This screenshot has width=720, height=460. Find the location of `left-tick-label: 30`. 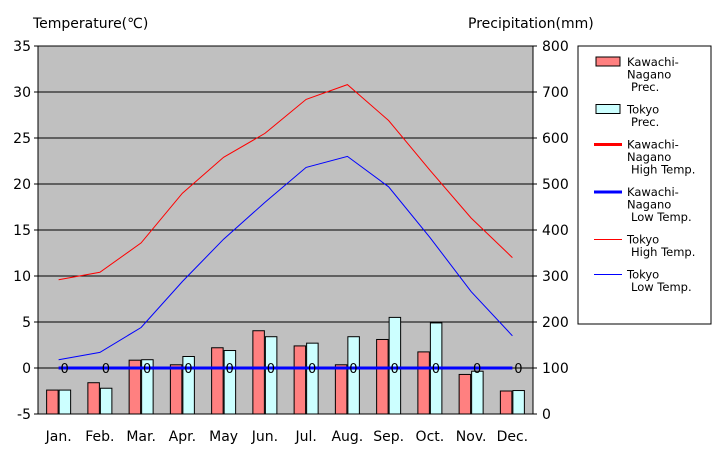

left-tick-label: 30 is located at coordinates (22, 93).